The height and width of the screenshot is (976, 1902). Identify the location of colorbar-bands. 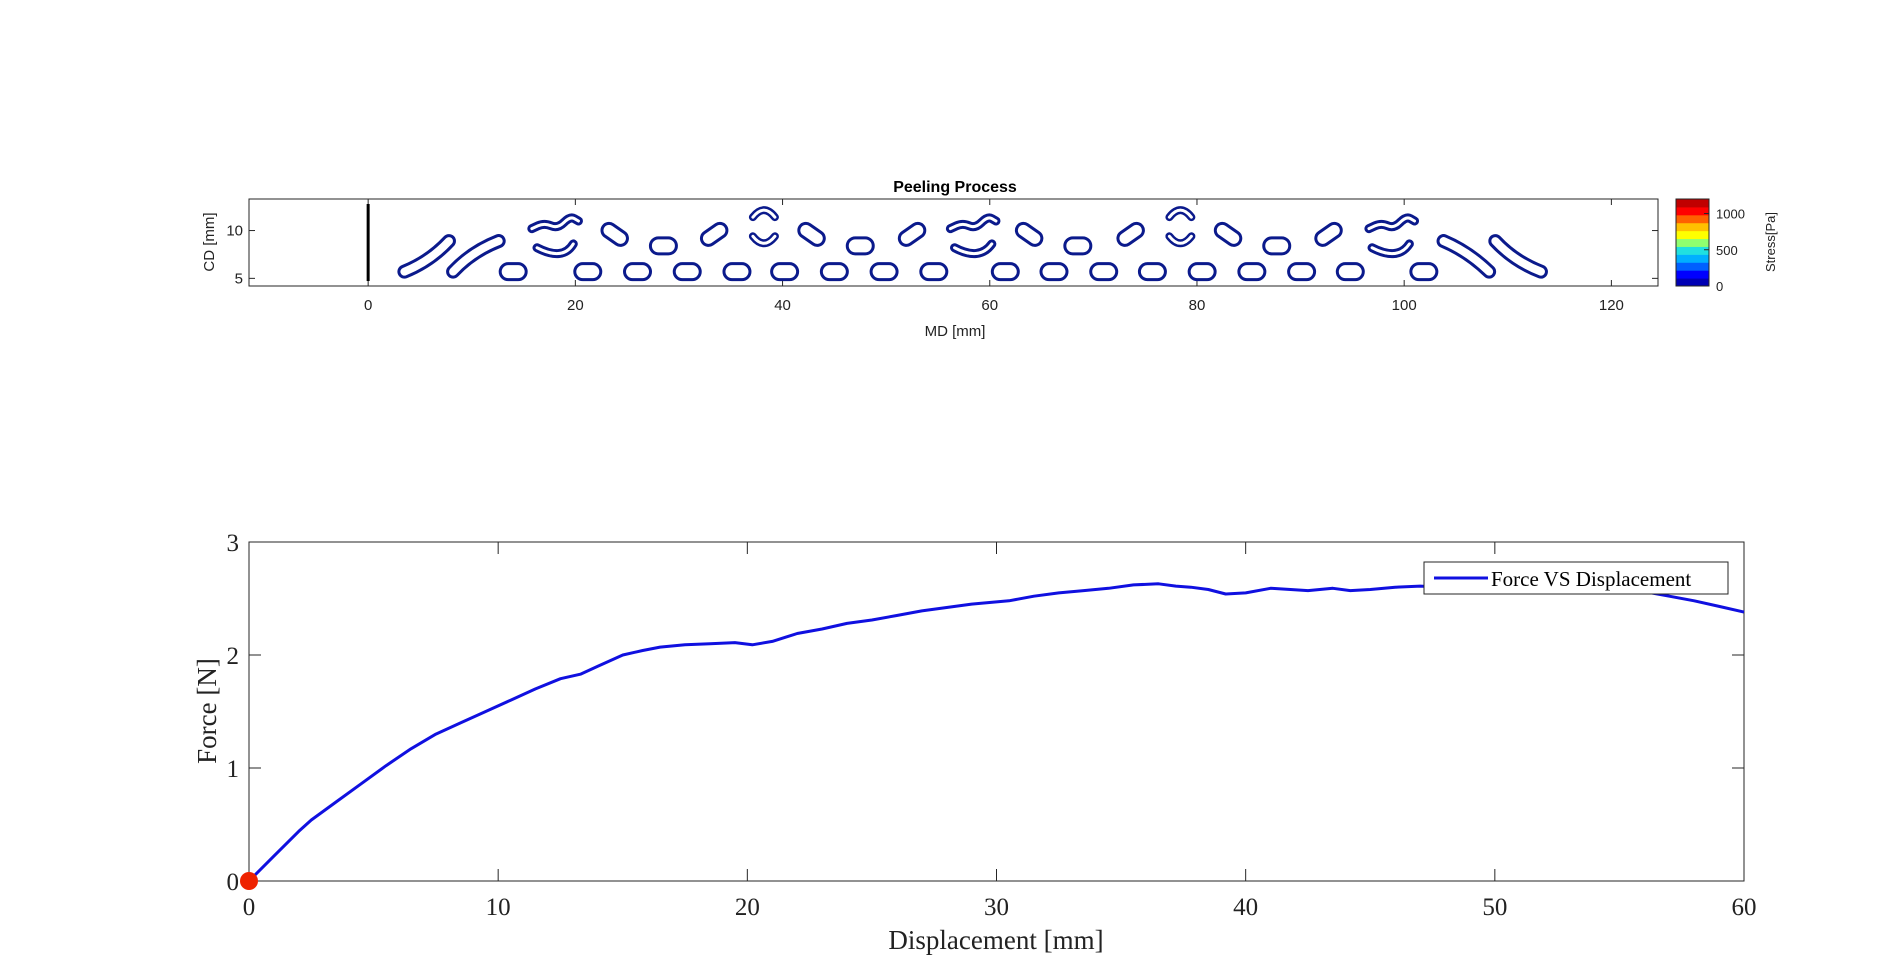
(1692, 243).